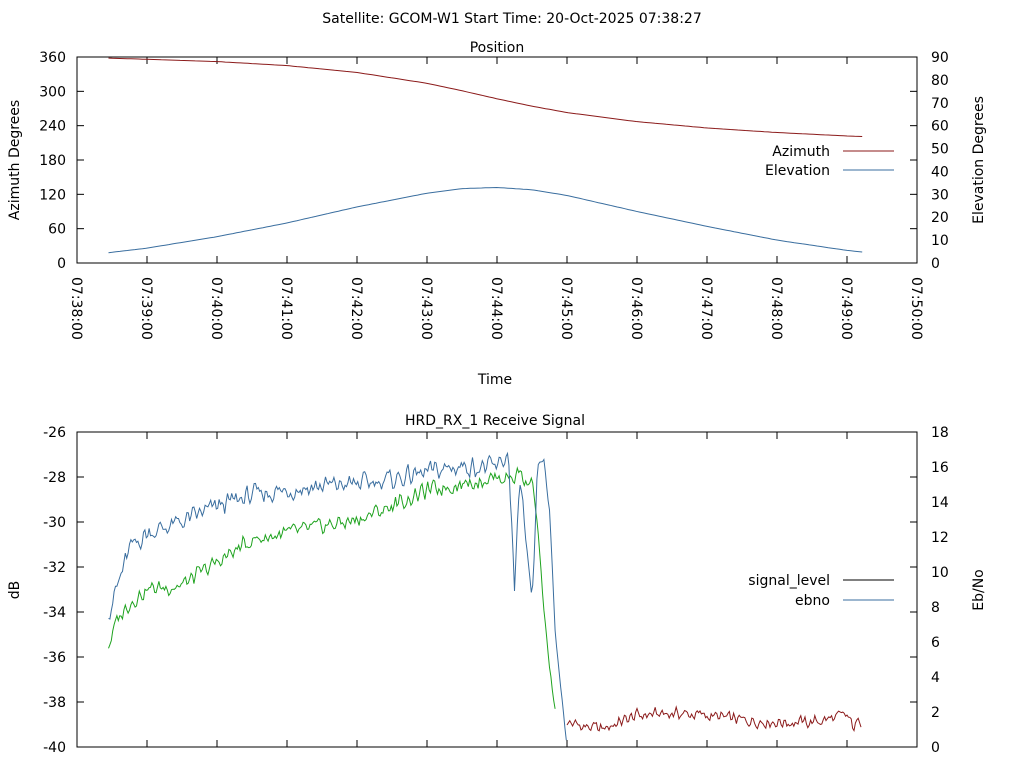 The image size is (1024, 768). What do you see at coordinates (940, 538) in the screenshot?
I see `y2-tick-label: 12` at bounding box center [940, 538].